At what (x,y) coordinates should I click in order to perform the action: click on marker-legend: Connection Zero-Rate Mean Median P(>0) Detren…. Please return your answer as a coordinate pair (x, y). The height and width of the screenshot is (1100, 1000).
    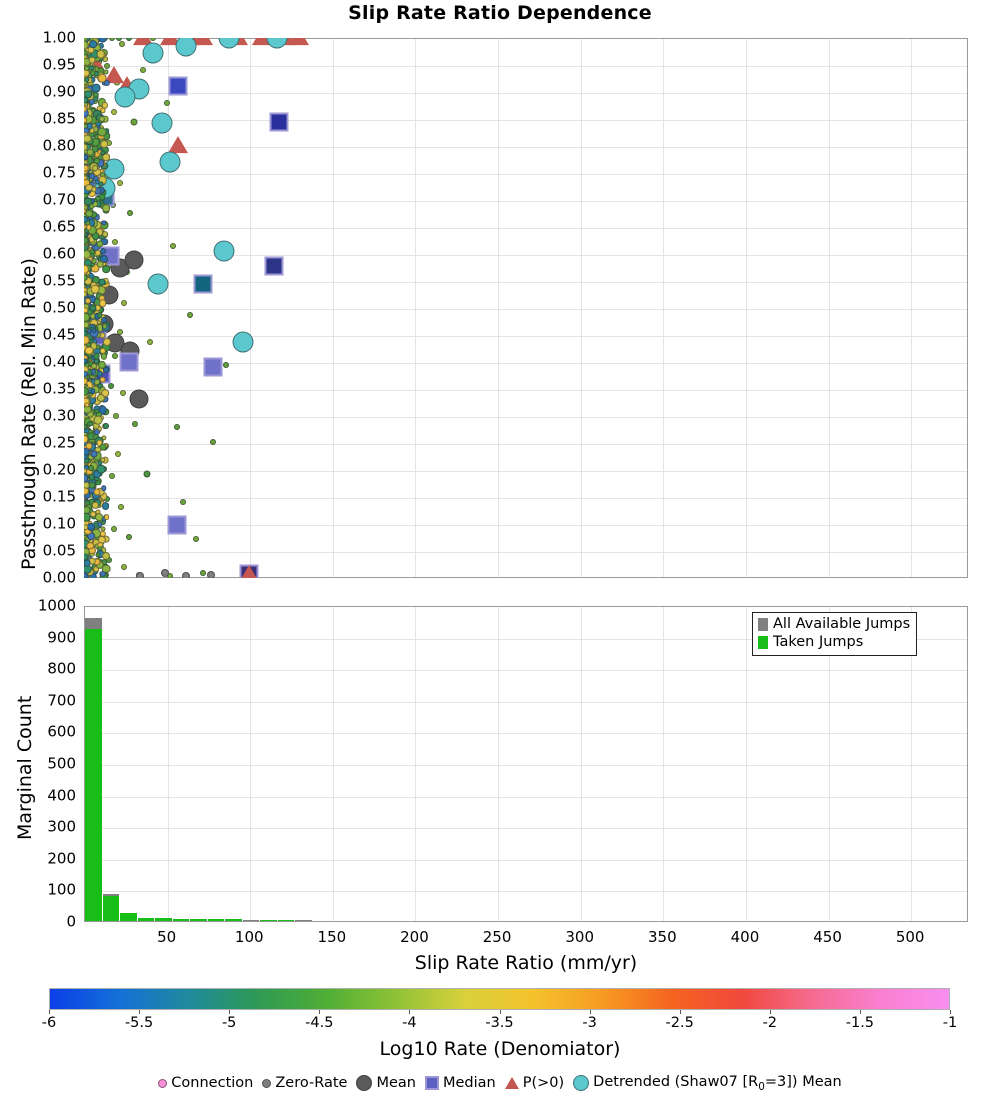
    Looking at the image, I should click on (500, 1083).